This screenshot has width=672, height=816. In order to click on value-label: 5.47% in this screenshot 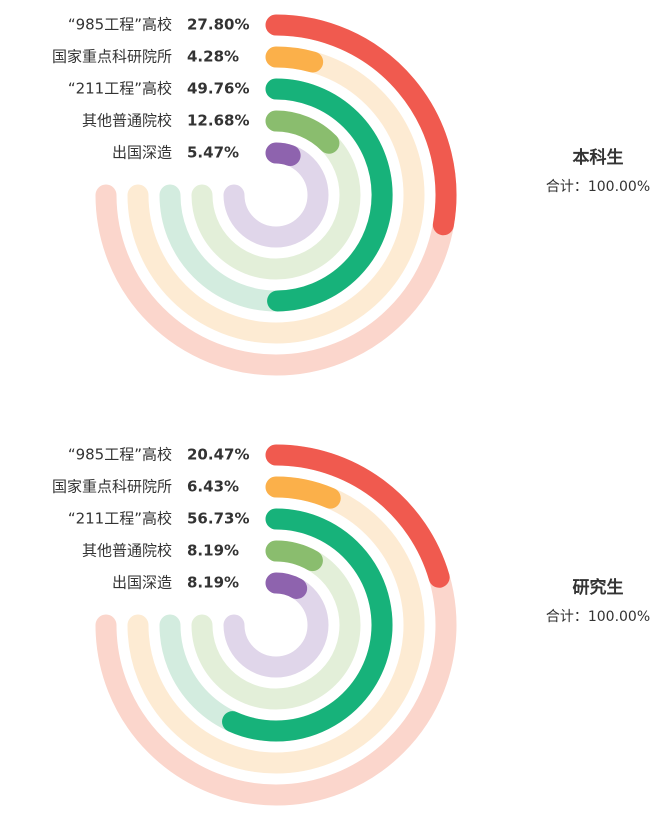, I will do `click(213, 153)`.